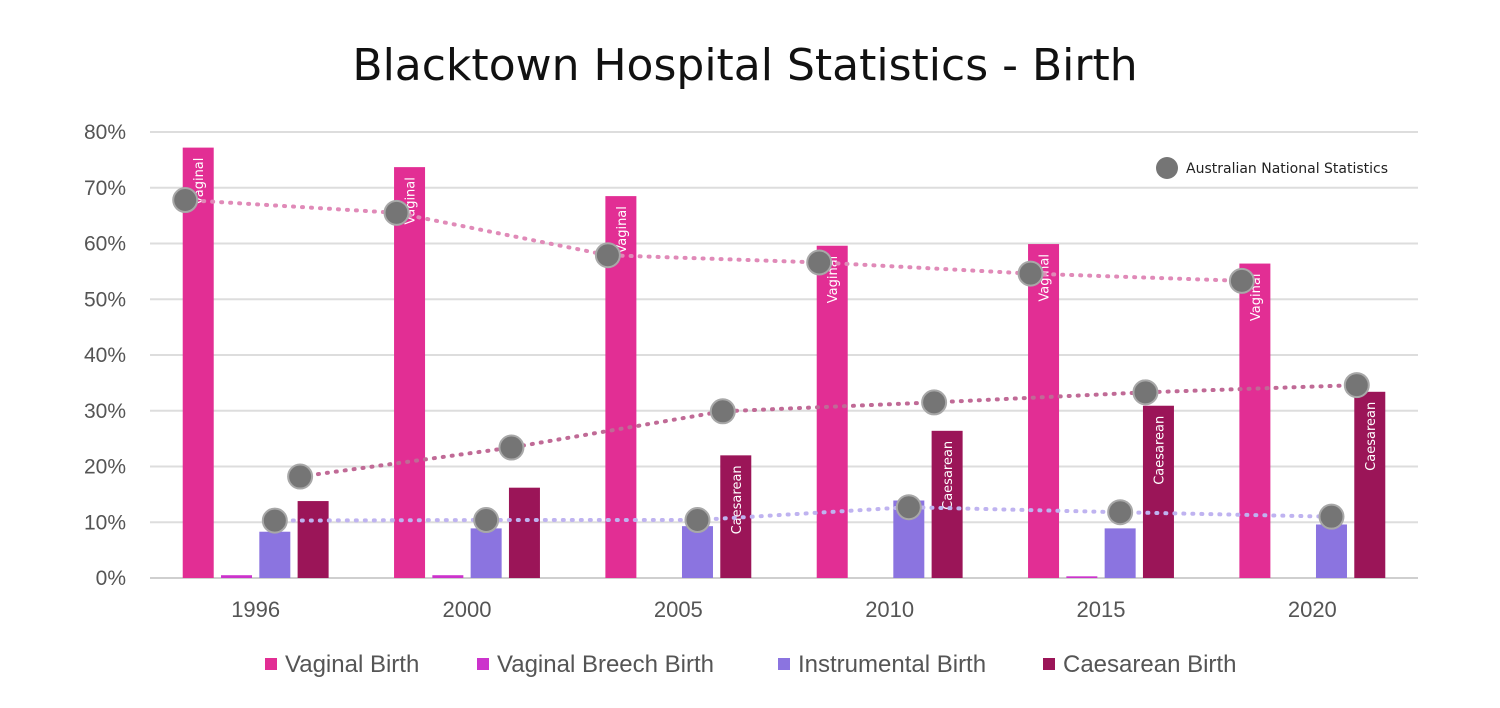  I want to click on bar-instrumental-birth-2000, so click(486, 553).